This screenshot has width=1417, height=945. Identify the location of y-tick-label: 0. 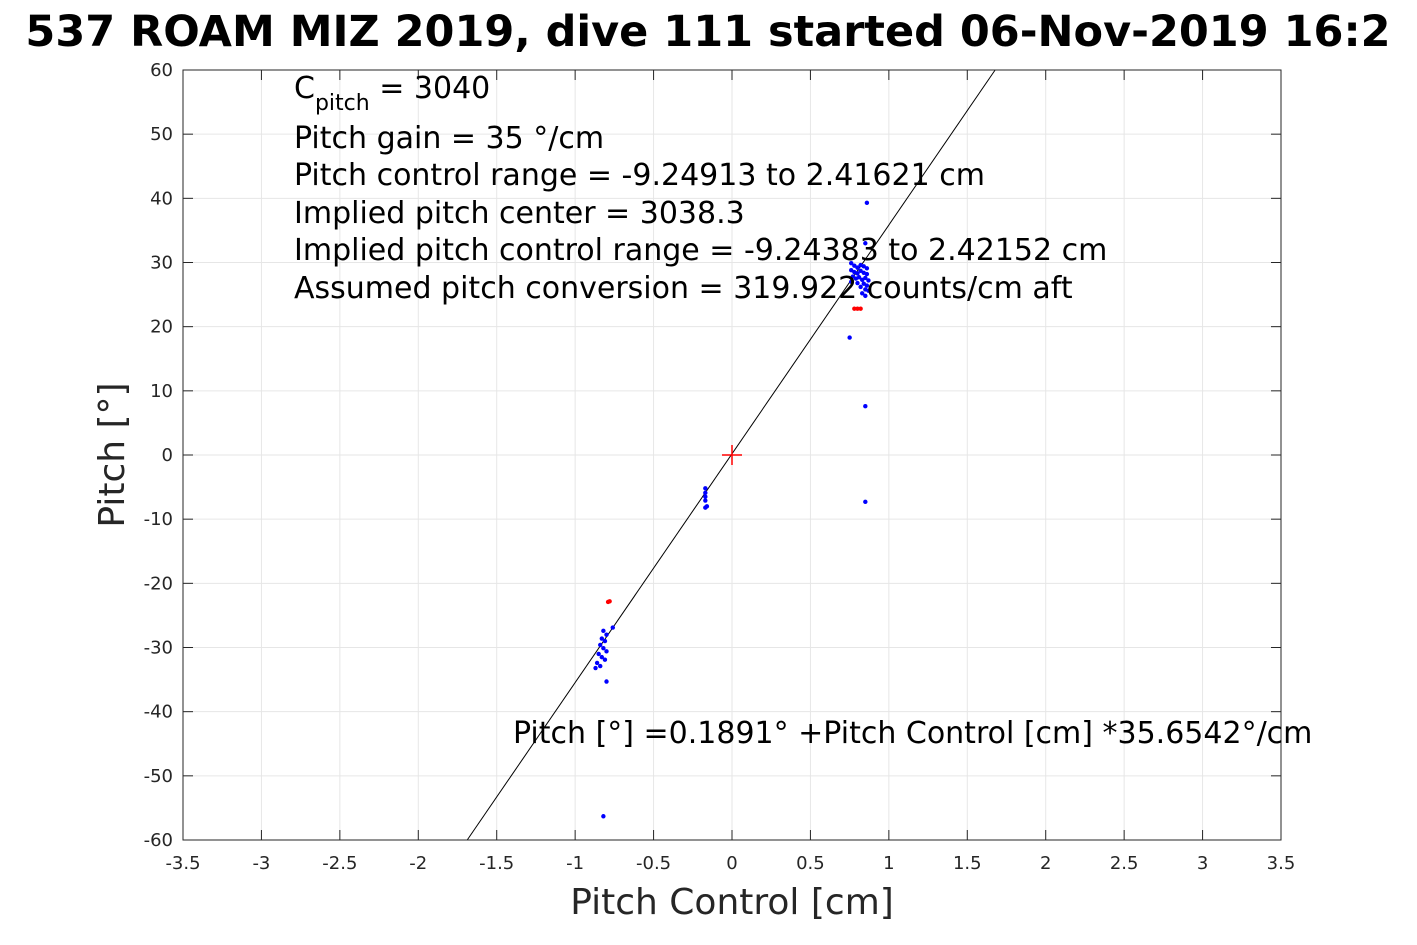
(167, 455).